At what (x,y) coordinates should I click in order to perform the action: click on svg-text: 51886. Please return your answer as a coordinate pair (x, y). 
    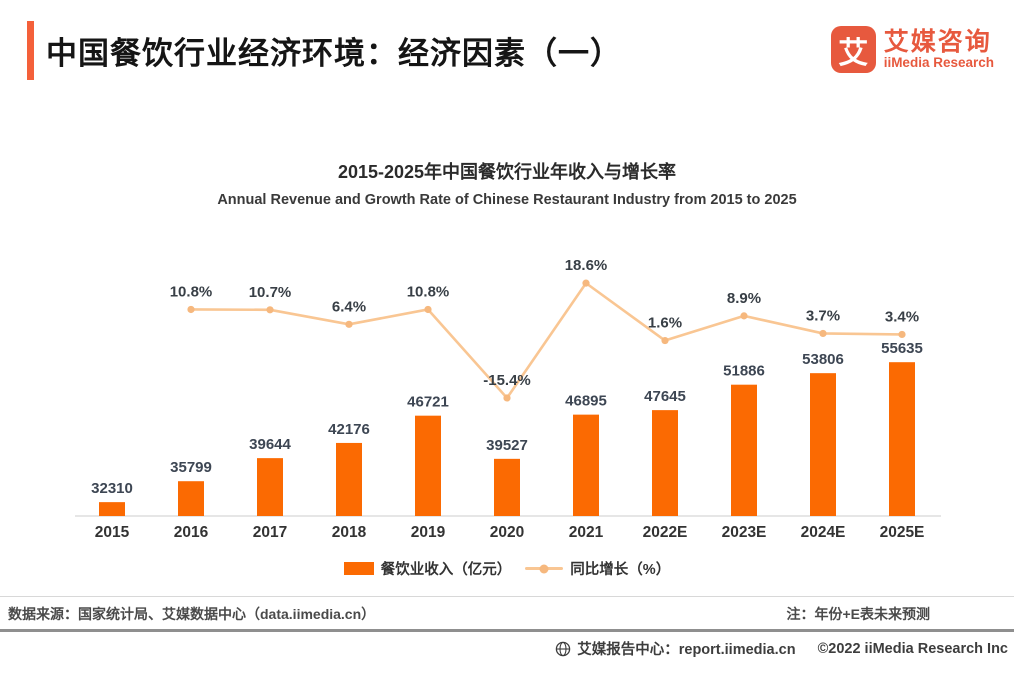
    Looking at the image, I should click on (744, 371).